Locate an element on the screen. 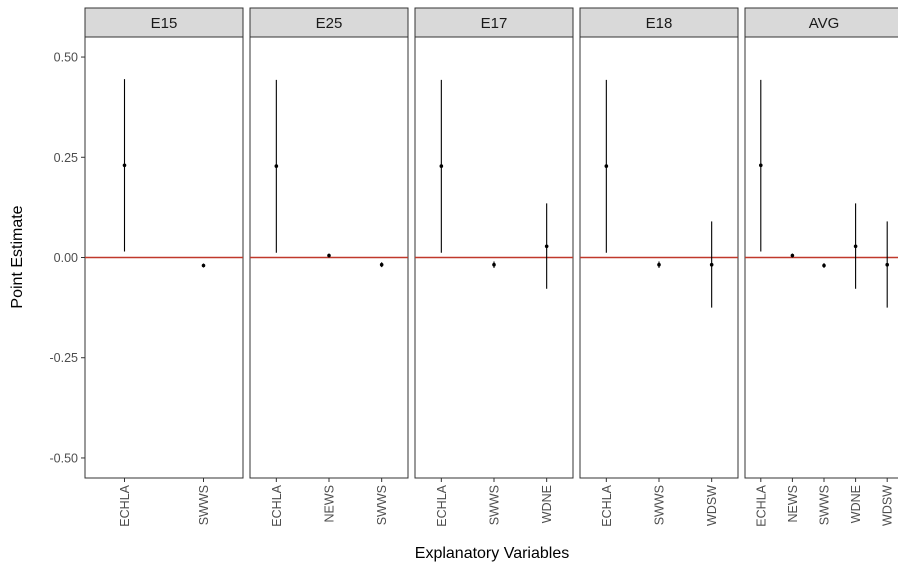 The image size is (898, 571). facet-strip-label: E17 is located at coordinates (494, 23).